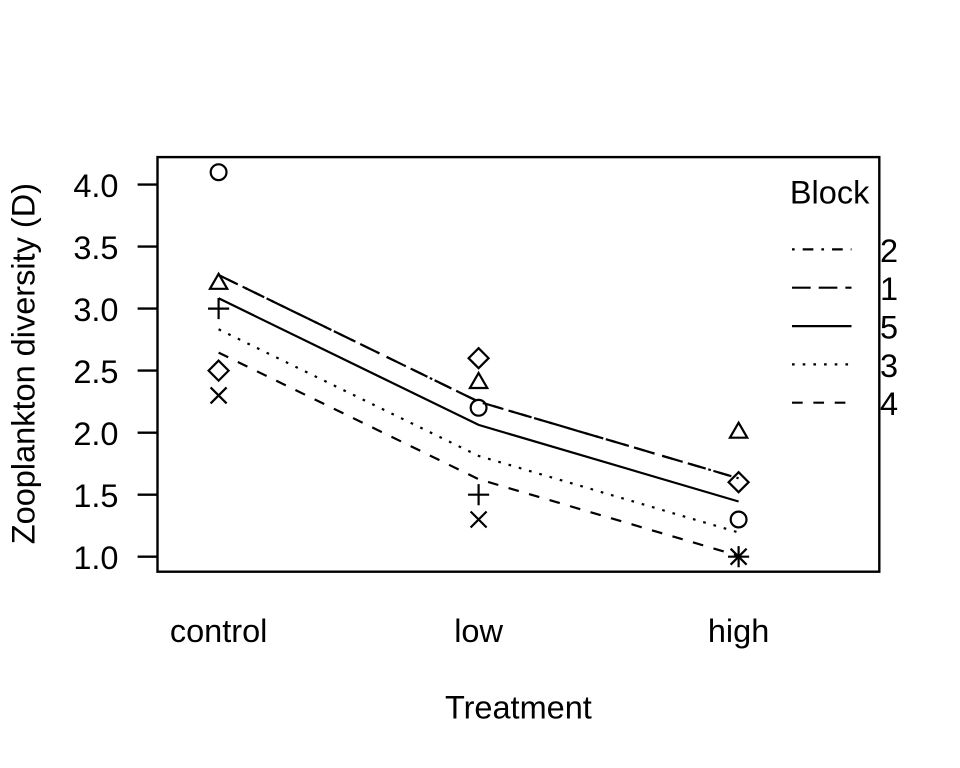  Describe the element at coordinates (95, 558) in the screenshot. I see `svg-text: 1.0` at that location.